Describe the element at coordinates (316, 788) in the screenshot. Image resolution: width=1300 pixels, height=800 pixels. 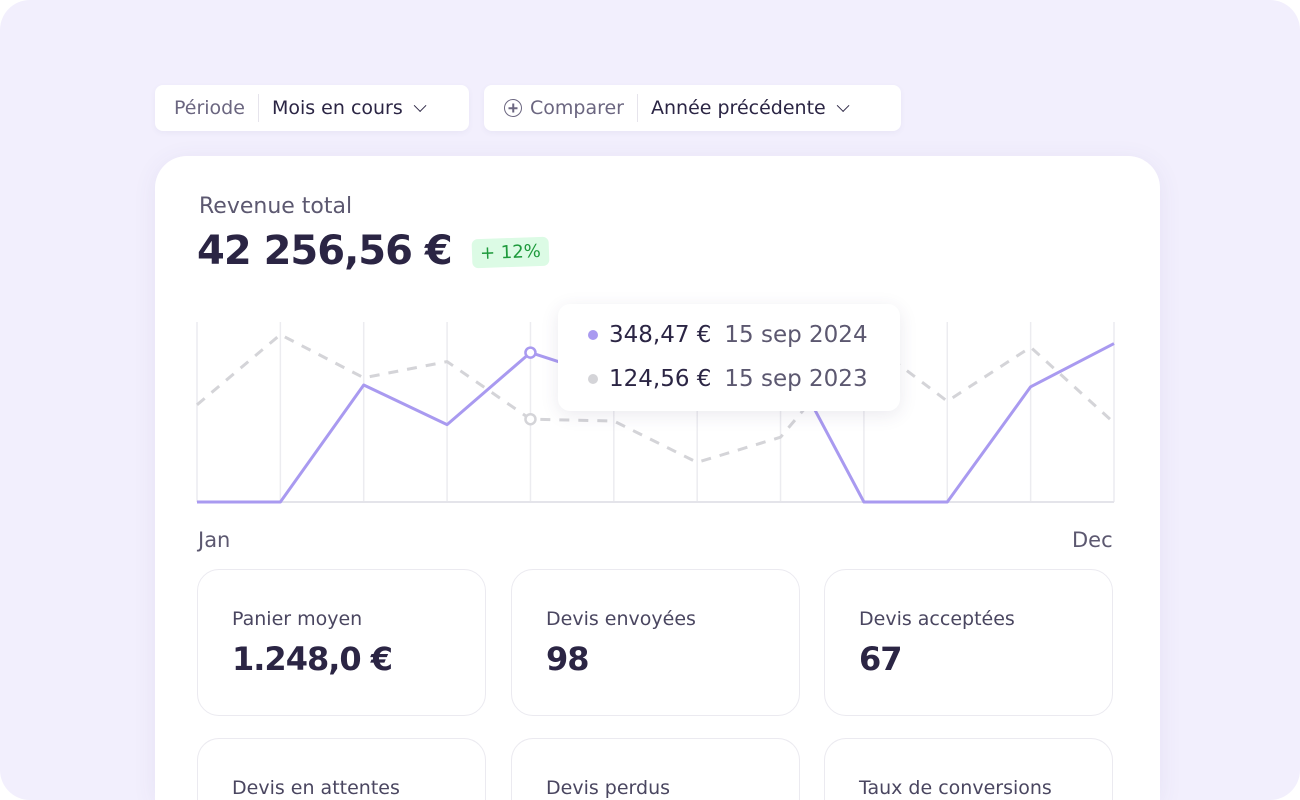
I see `stat-label: Devis en attentes` at that location.